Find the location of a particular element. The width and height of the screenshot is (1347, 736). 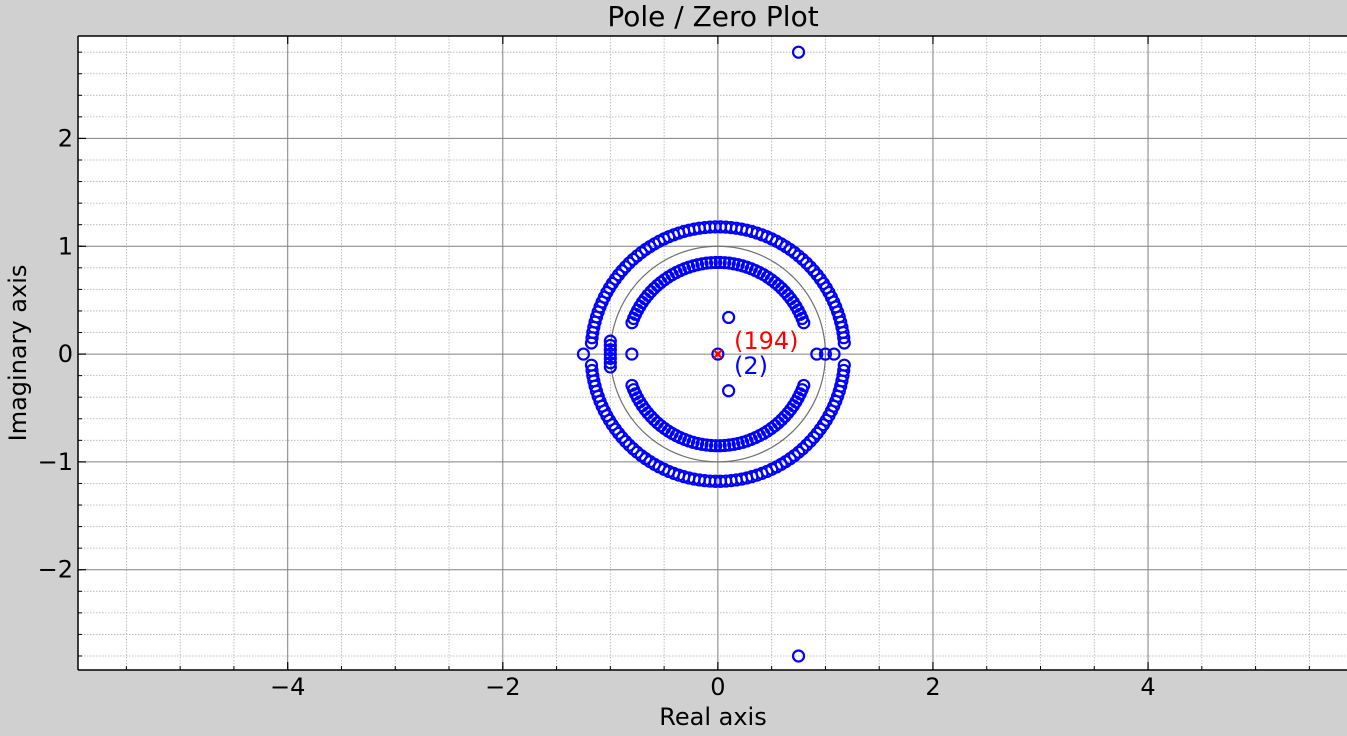

y-tick-label: 2 is located at coordinates (65, 138).